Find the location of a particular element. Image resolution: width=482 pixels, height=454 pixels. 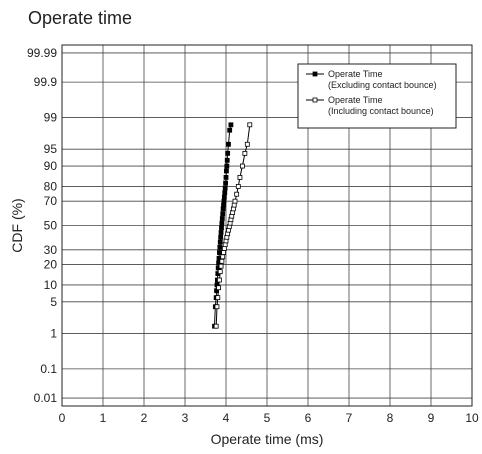

y-tick-label: 99.9 is located at coordinates (46, 82).